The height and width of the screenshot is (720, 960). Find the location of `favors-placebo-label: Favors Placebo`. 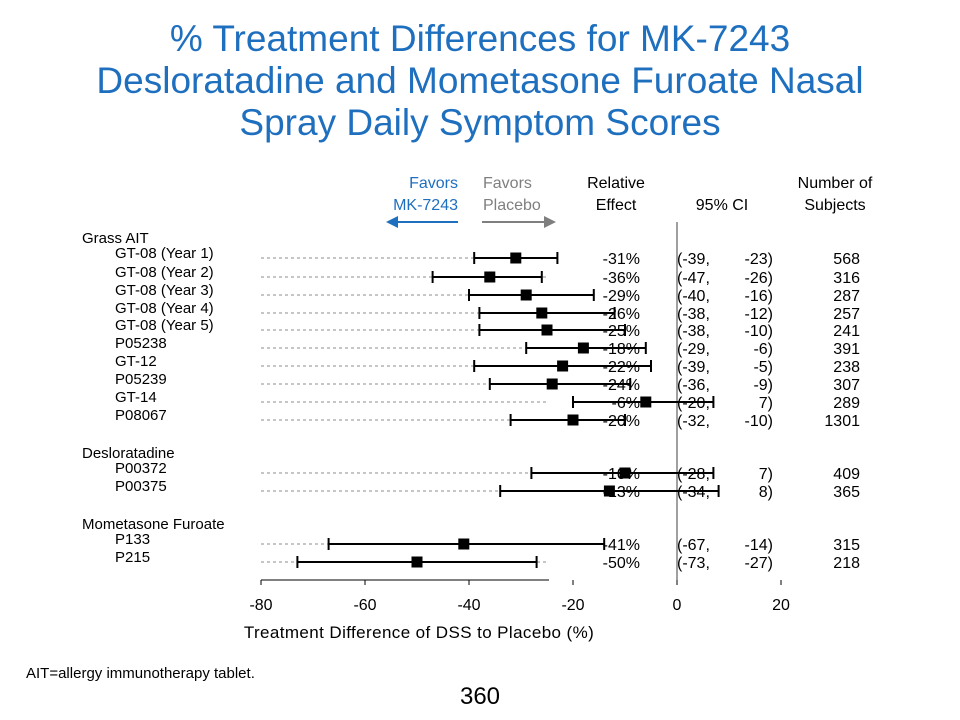

favors-placebo-label: Favors Placebo is located at coordinates (523, 195).